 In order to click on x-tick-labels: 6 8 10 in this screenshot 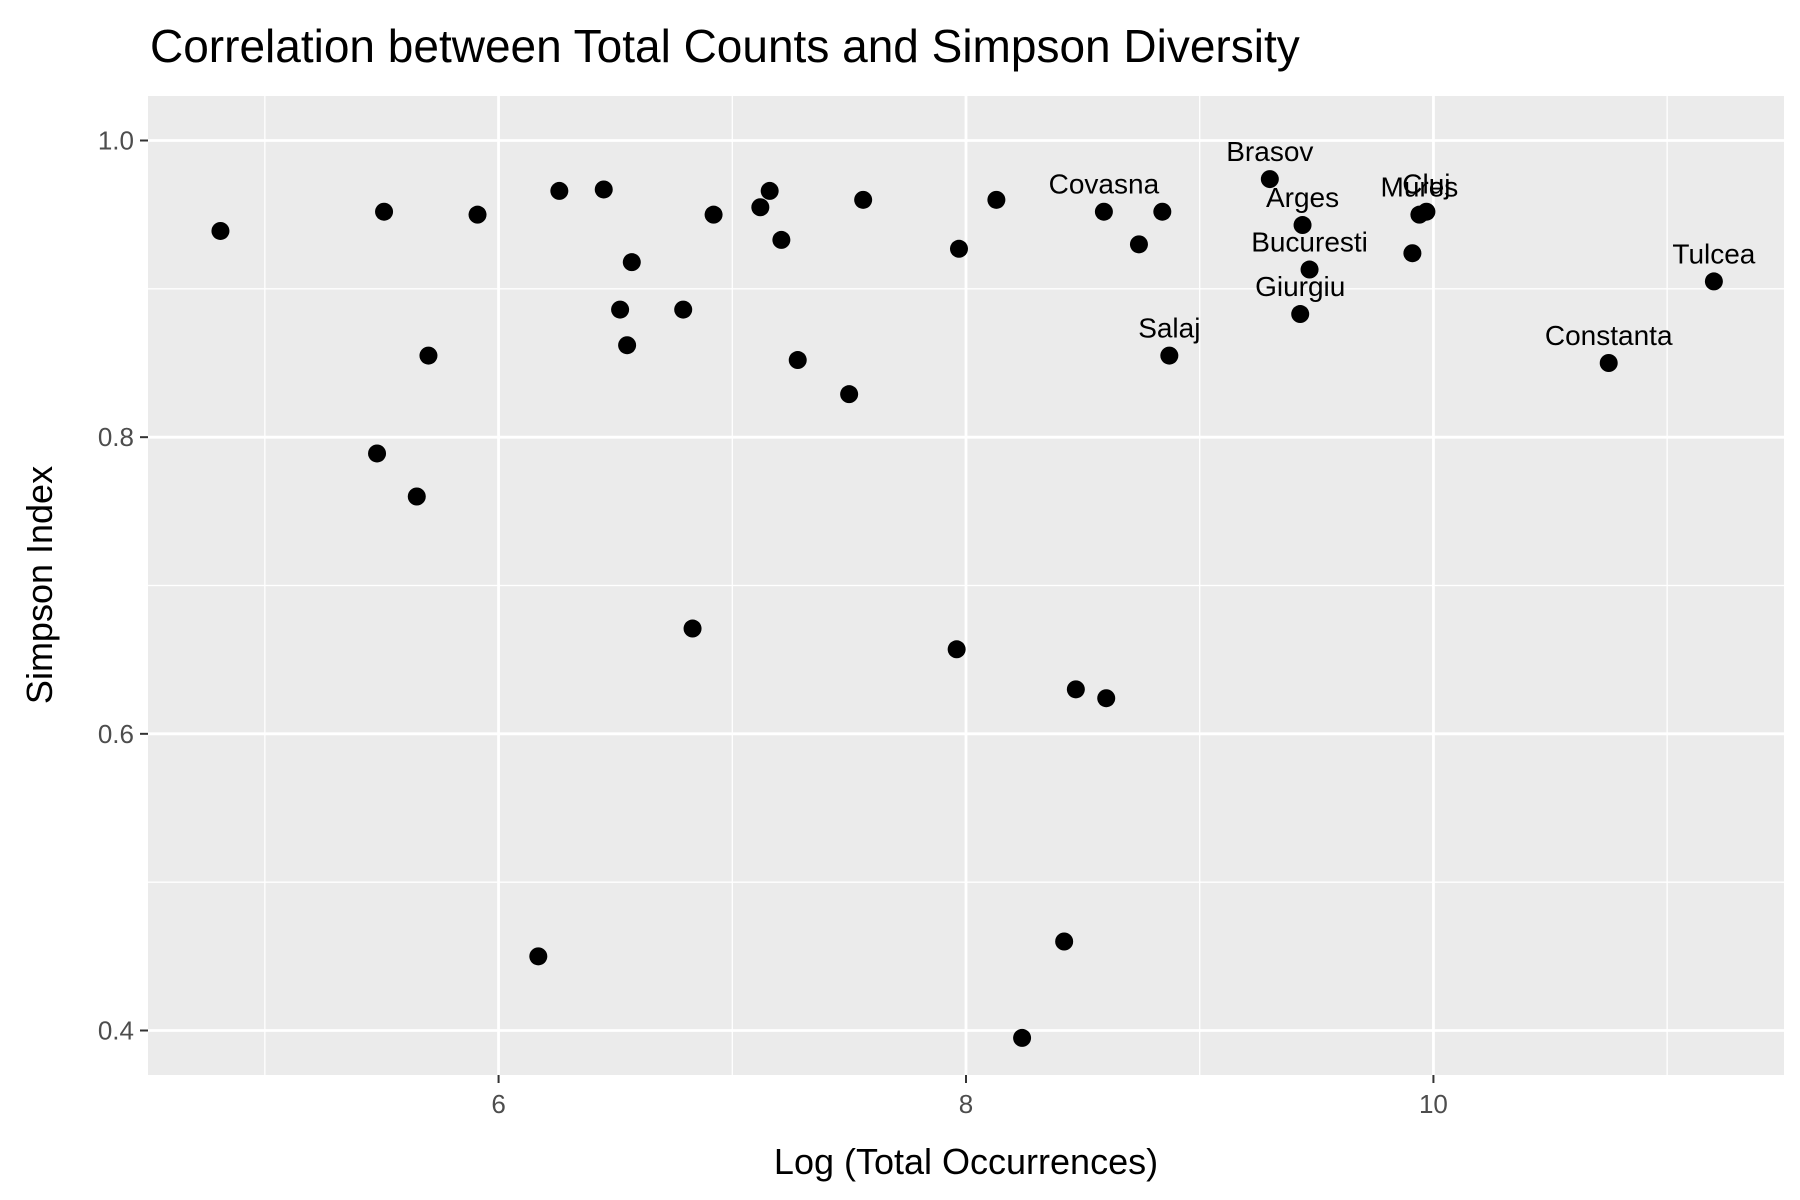, I will do `click(969, 1104)`.